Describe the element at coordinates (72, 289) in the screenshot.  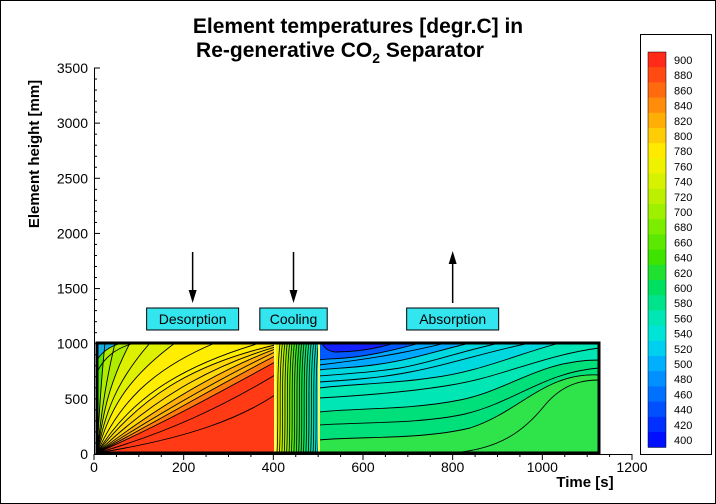
I see `y-tick-label: 1500` at that location.